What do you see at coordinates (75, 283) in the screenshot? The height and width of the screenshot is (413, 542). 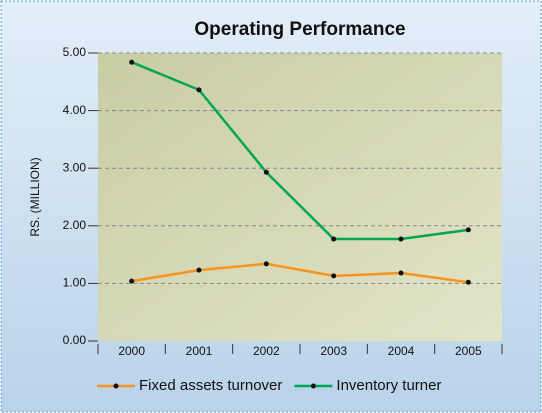 I see `y-tick-label: 1.00` at bounding box center [75, 283].